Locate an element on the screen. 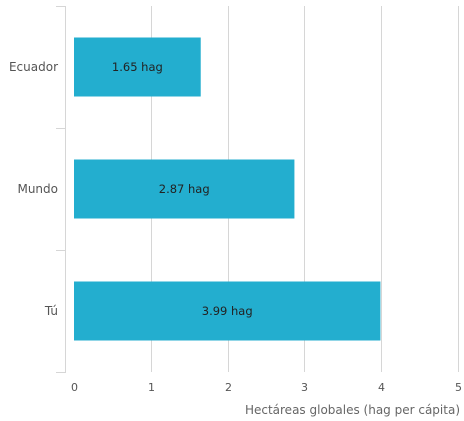 The width and height of the screenshot is (464, 421). bar-tú is located at coordinates (227, 311).